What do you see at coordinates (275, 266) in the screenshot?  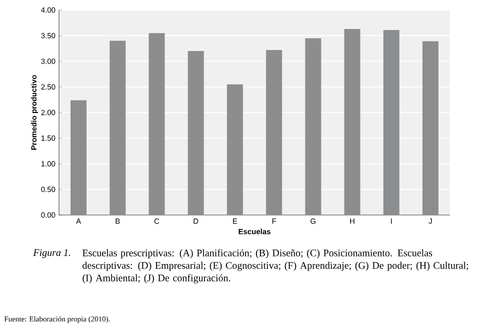 I see `text: Escuelas prescriptivas: (A) Planificación; (B) Diseño; (C) Posicionamiento. Escuelas descriptivas: (D) Empresarial; (E) Cognoscitiva; (F) Aprendizaje; (G) De poder; (H) Cultural; (I) Ambiental; (J) De configuración.` at bounding box center [275, 266].